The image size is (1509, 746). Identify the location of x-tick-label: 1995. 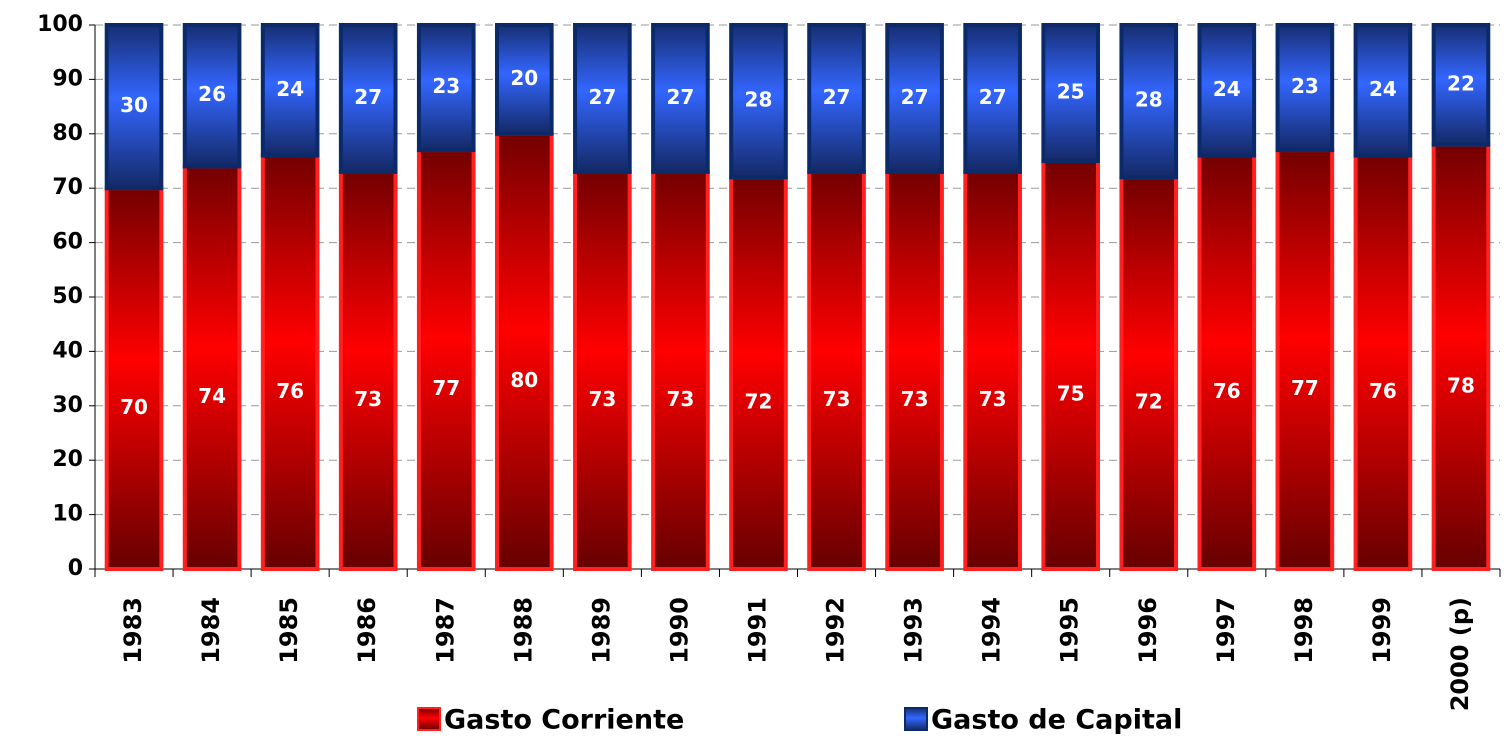
(1070, 630).